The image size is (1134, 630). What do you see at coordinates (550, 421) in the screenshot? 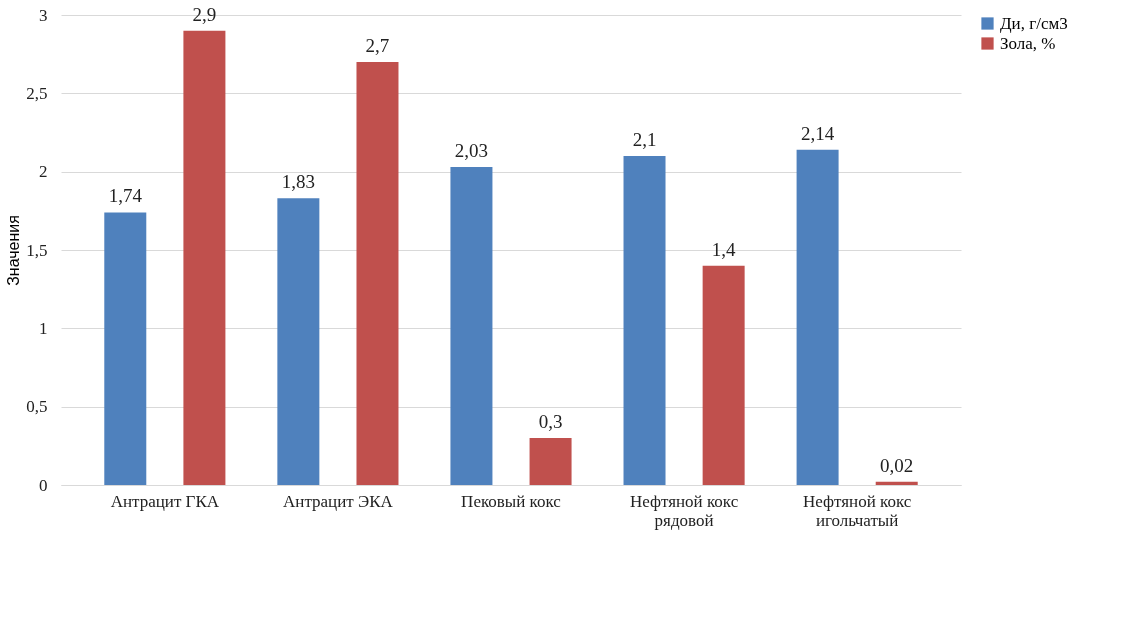
I see `data-label: 0,3` at bounding box center [550, 421].